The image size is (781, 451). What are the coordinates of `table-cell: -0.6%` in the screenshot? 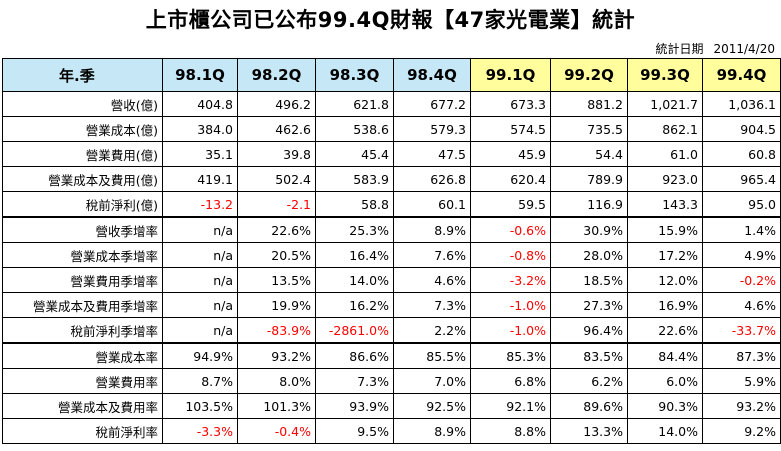 It's located at (510, 229).